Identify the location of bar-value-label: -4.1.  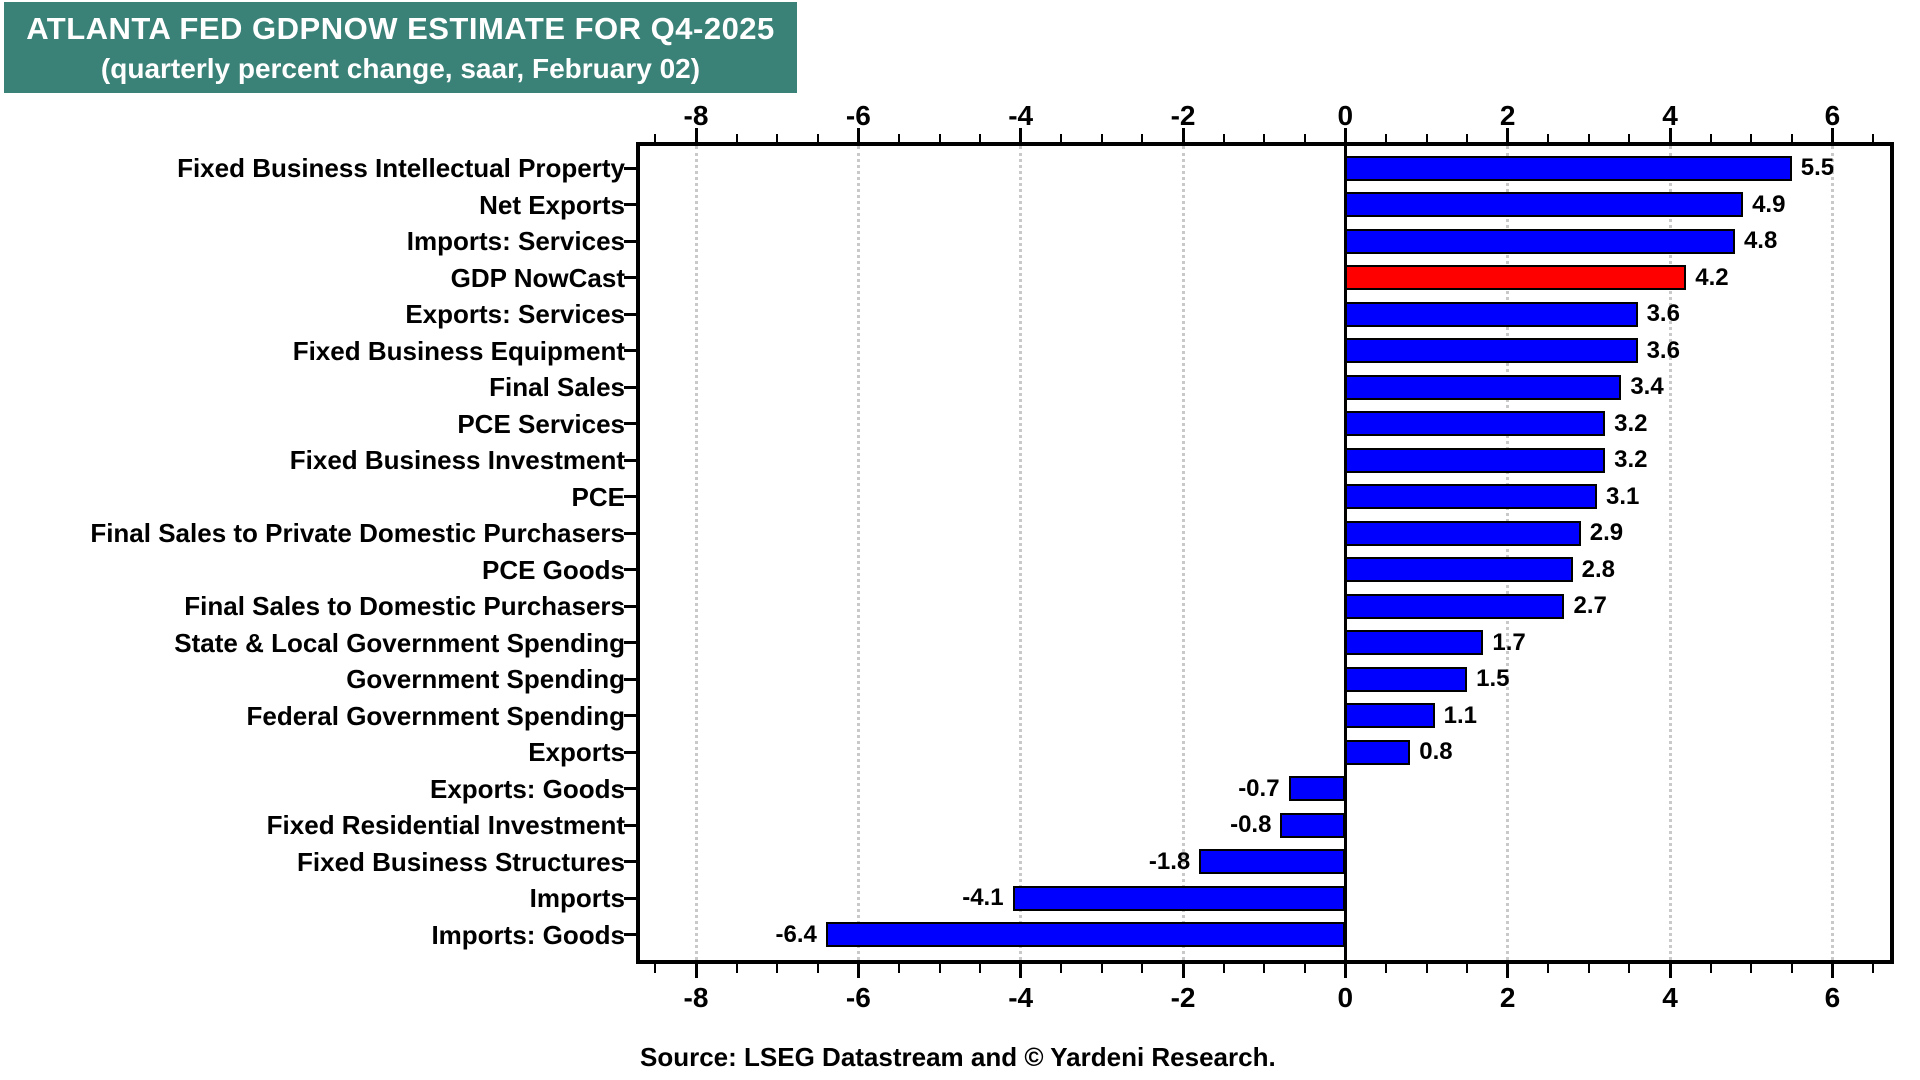
(983, 897).